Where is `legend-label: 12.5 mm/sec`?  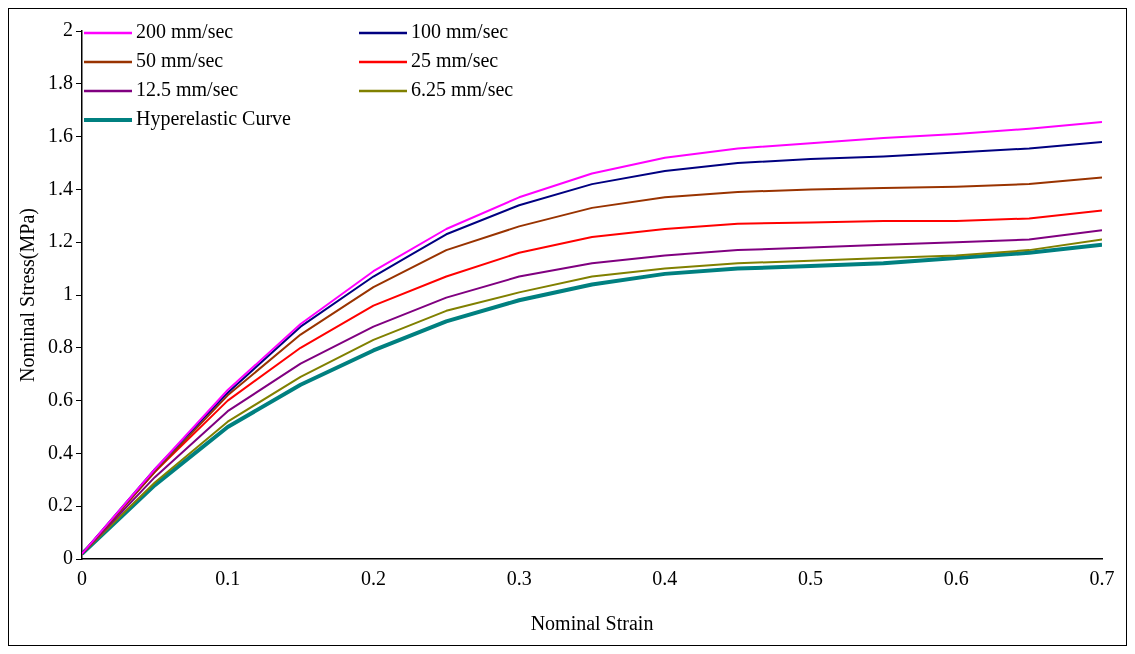 legend-label: 12.5 mm/sec is located at coordinates (187, 89).